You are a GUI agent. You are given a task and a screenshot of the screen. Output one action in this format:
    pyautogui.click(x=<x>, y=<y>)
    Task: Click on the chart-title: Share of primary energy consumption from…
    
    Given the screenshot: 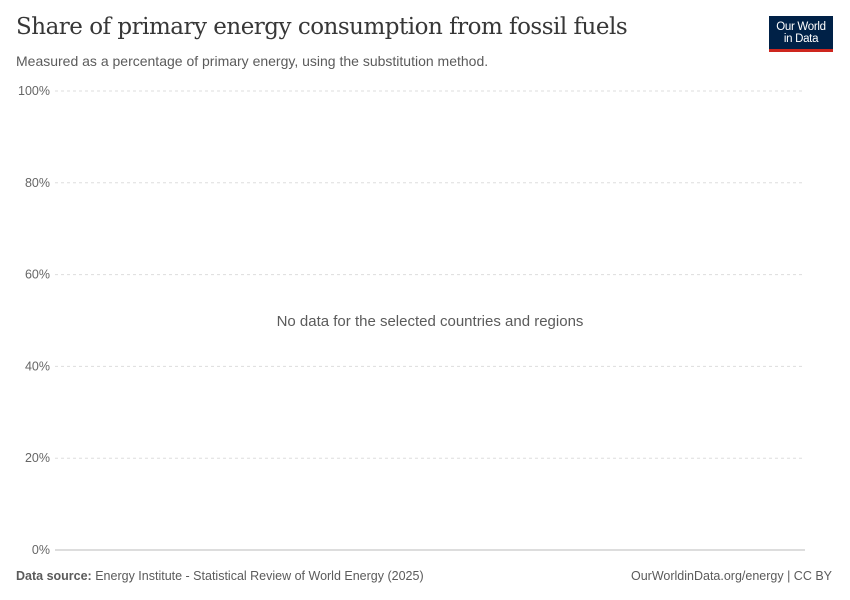 What is the action you would take?
    pyautogui.click(x=322, y=27)
    